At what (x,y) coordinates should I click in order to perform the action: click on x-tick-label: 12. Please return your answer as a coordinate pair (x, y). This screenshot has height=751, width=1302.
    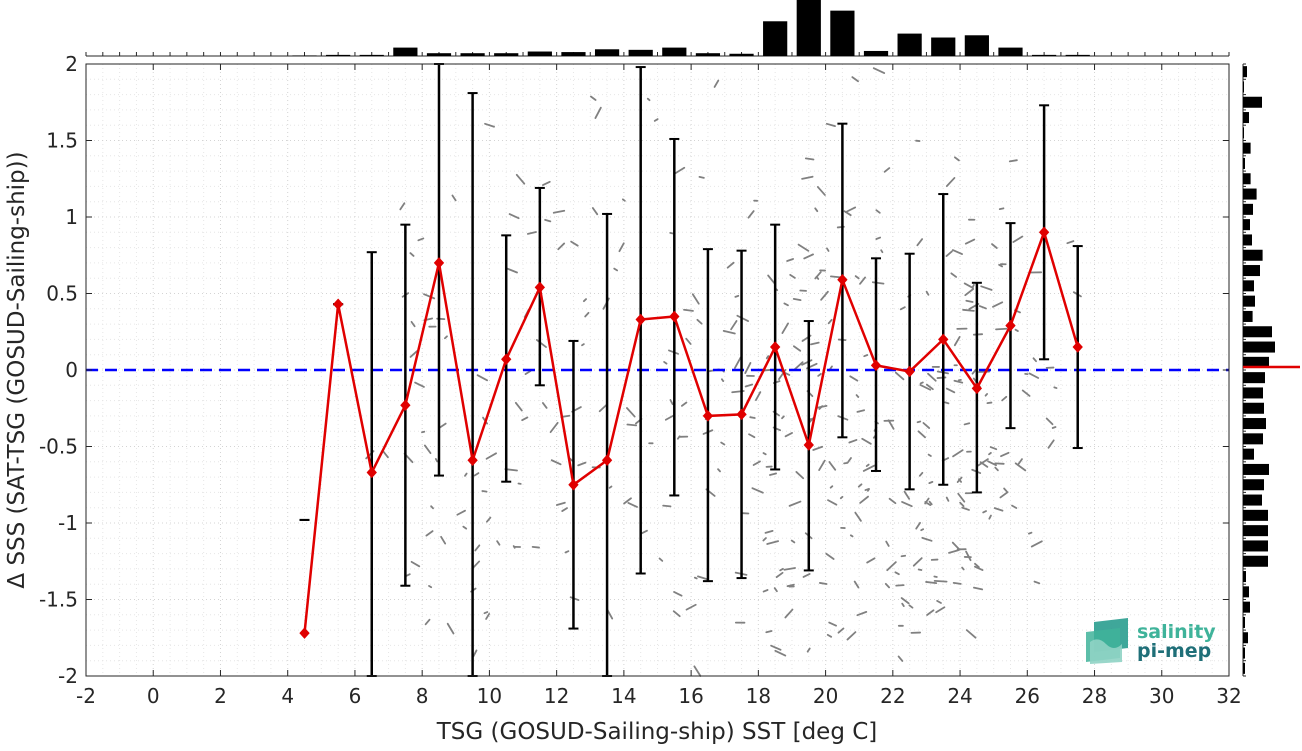
    Looking at the image, I should click on (556, 696).